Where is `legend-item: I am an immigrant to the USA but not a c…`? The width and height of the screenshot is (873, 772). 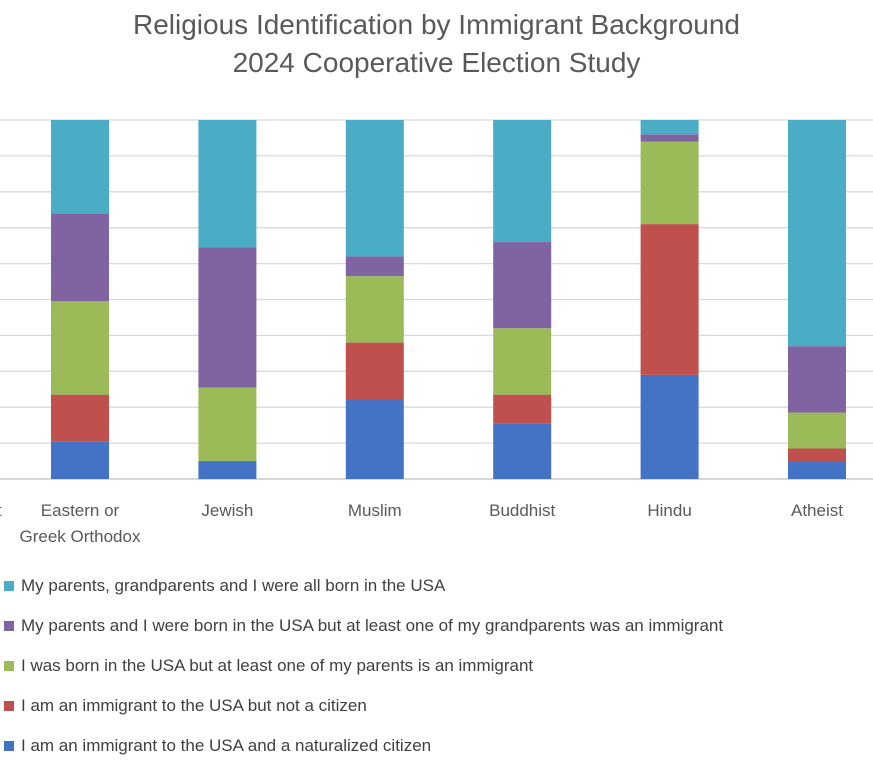
legend-item: I am an immigrant to the USA but not a c… is located at coordinates (438, 706).